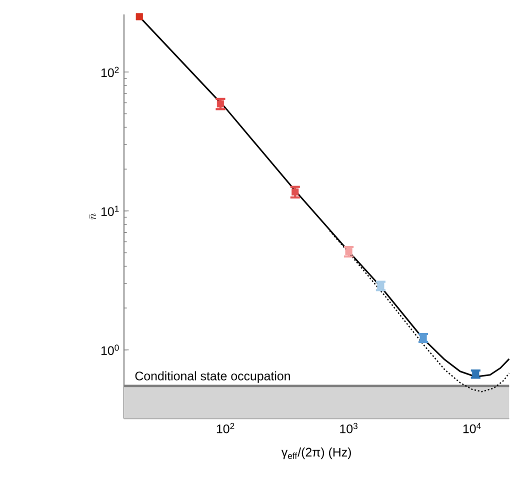 The height and width of the screenshot is (489, 512). I want to click on x-tick-label: 10$^{3}$, so click(349, 428).